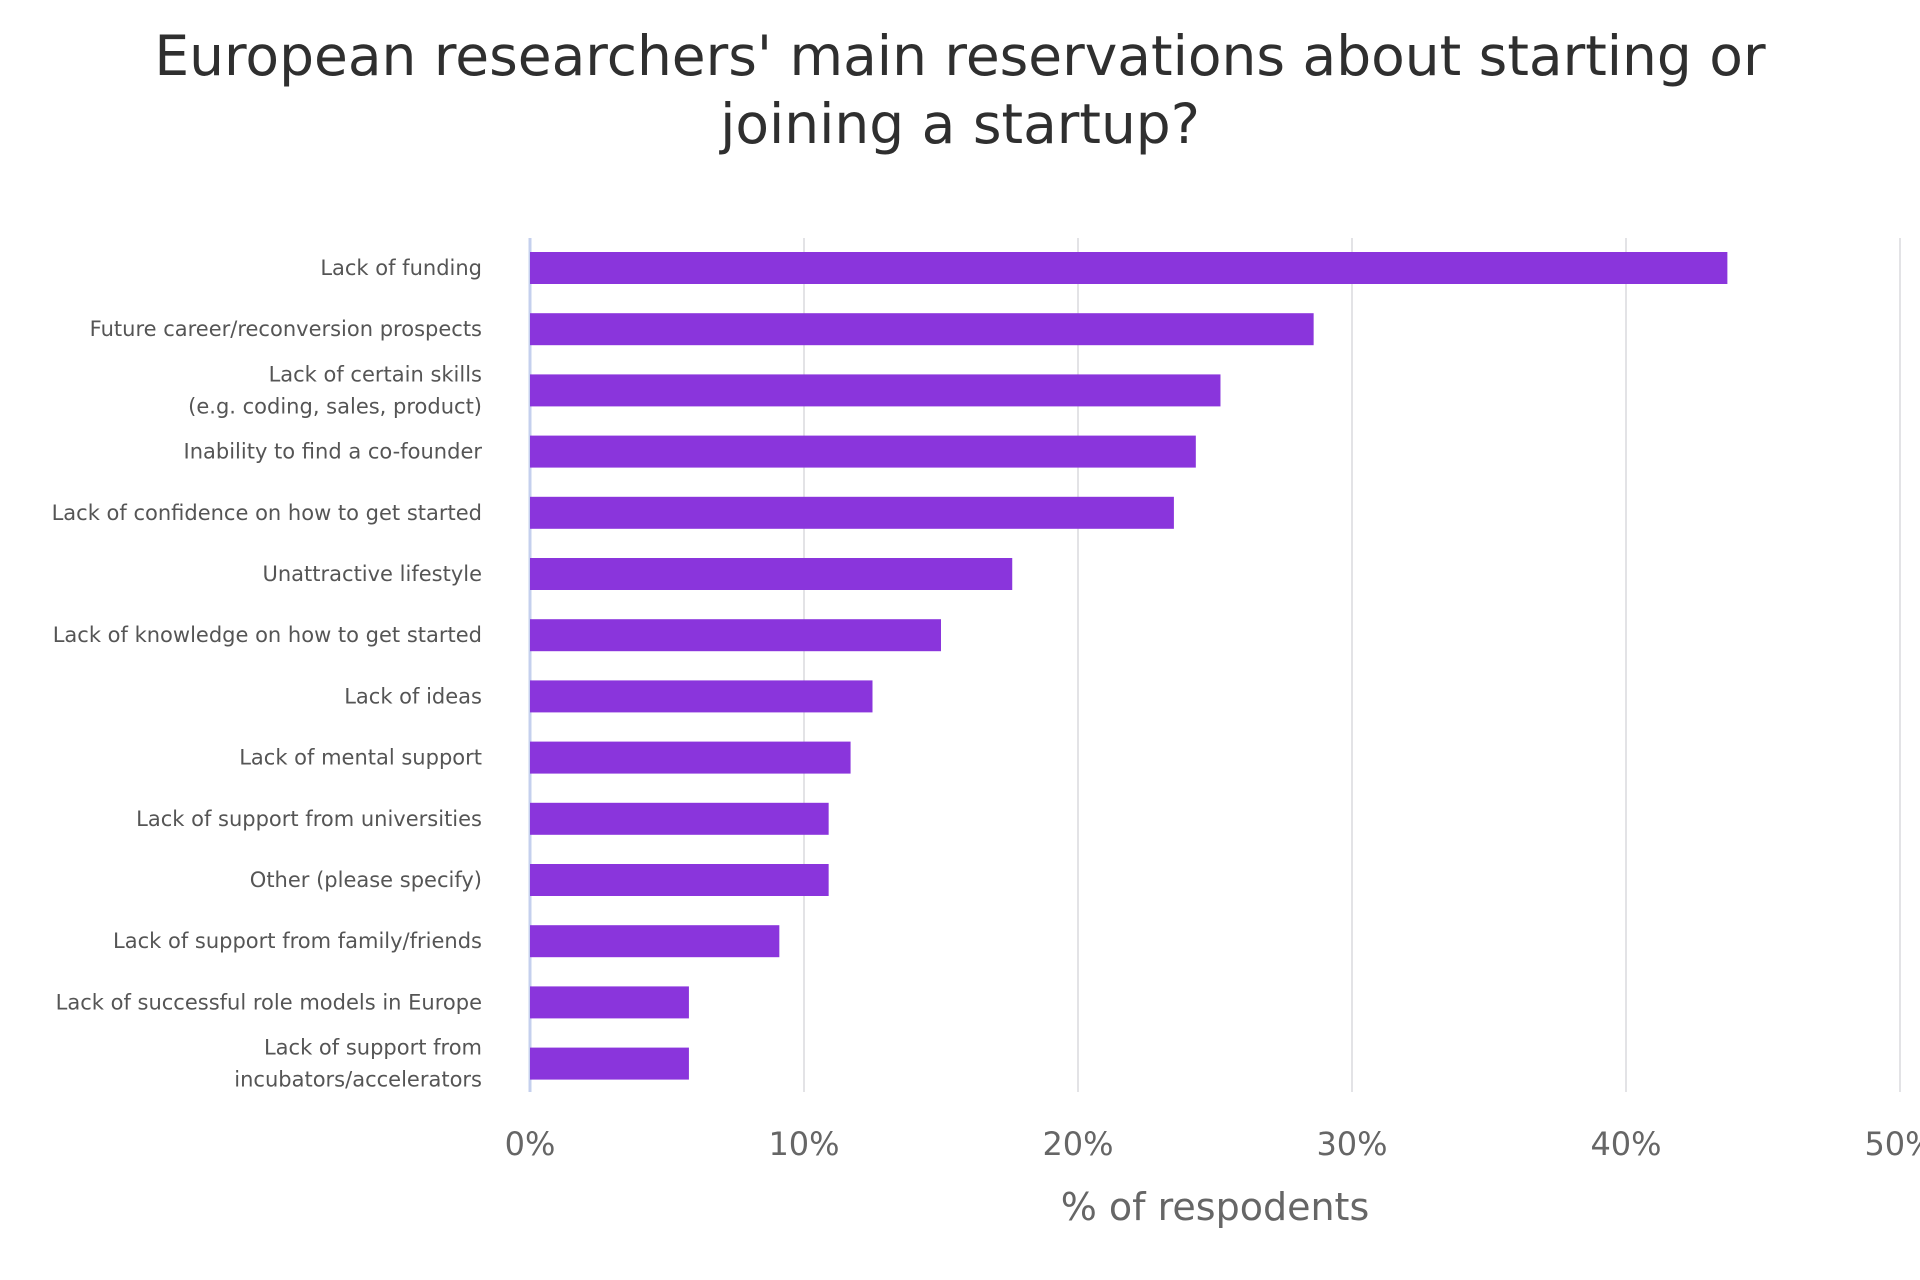  Describe the element at coordinates (1077, 1144) in the screenshot. I see `x-tick-label: 20%` at that location.